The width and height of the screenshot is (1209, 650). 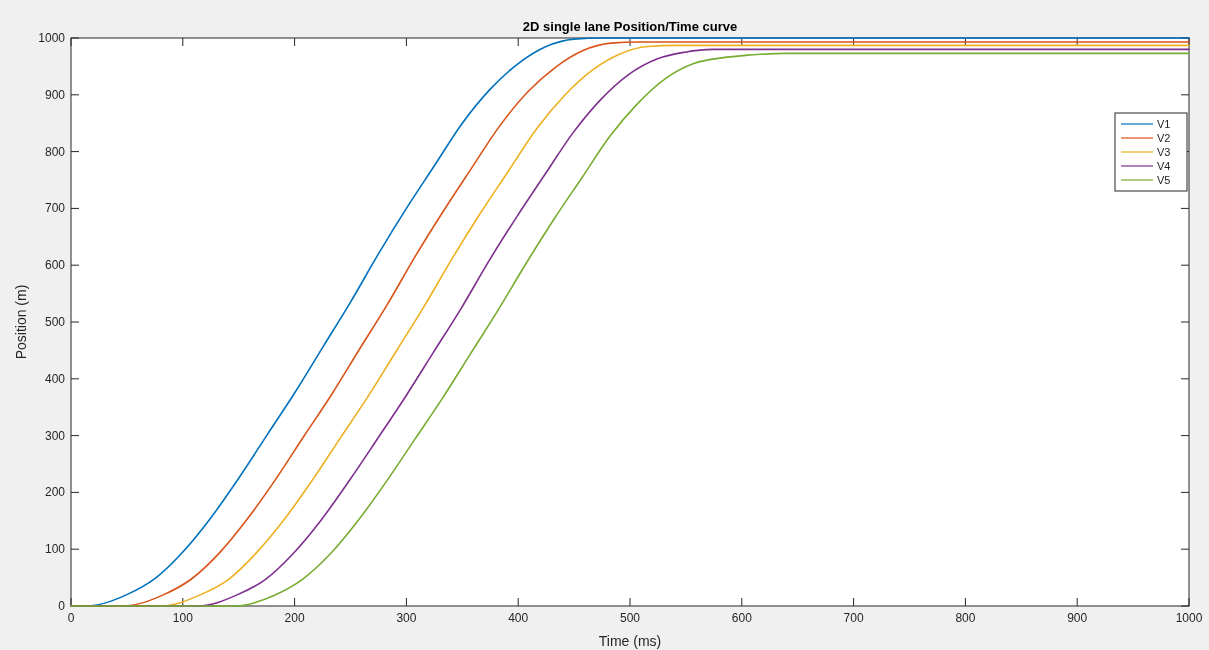 What do you see at coordinates (55, 208) in the screenshot?
I see `y-tick-label: 700` at bounding box center [55, 208].